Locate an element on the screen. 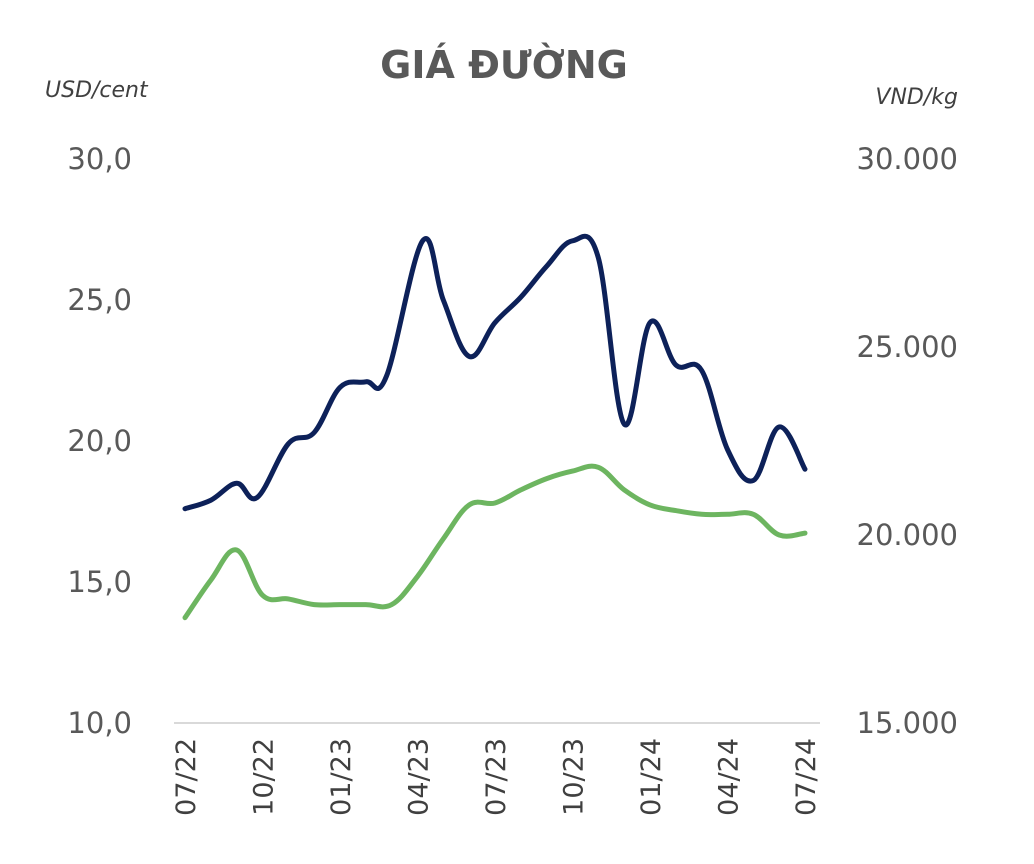  left-tick-label: 10,0 is located at coordinates (99, 723).